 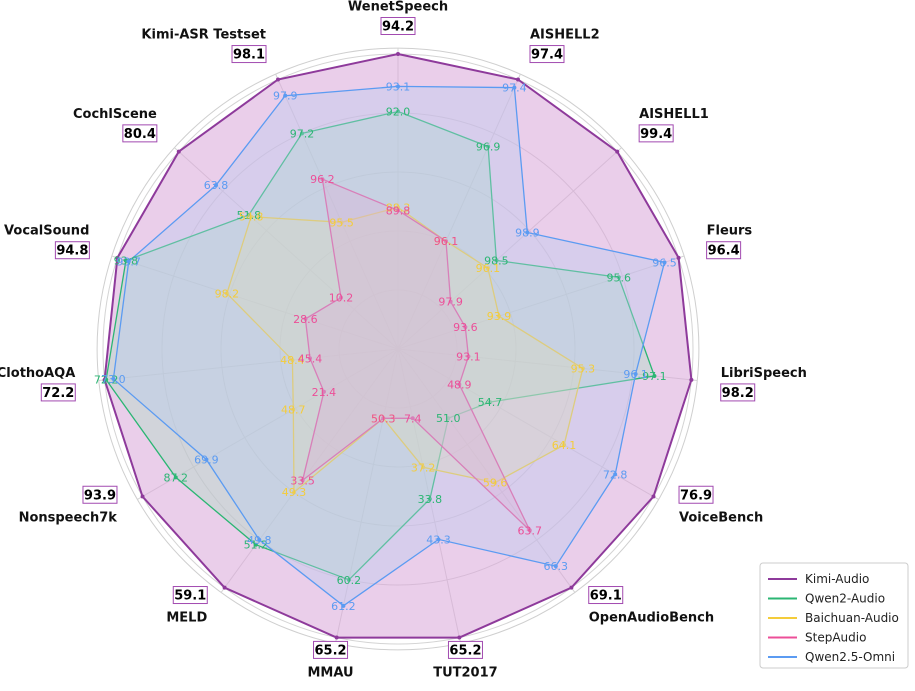 I want to click on data-label: 95.5, so click(x=341, y=222).